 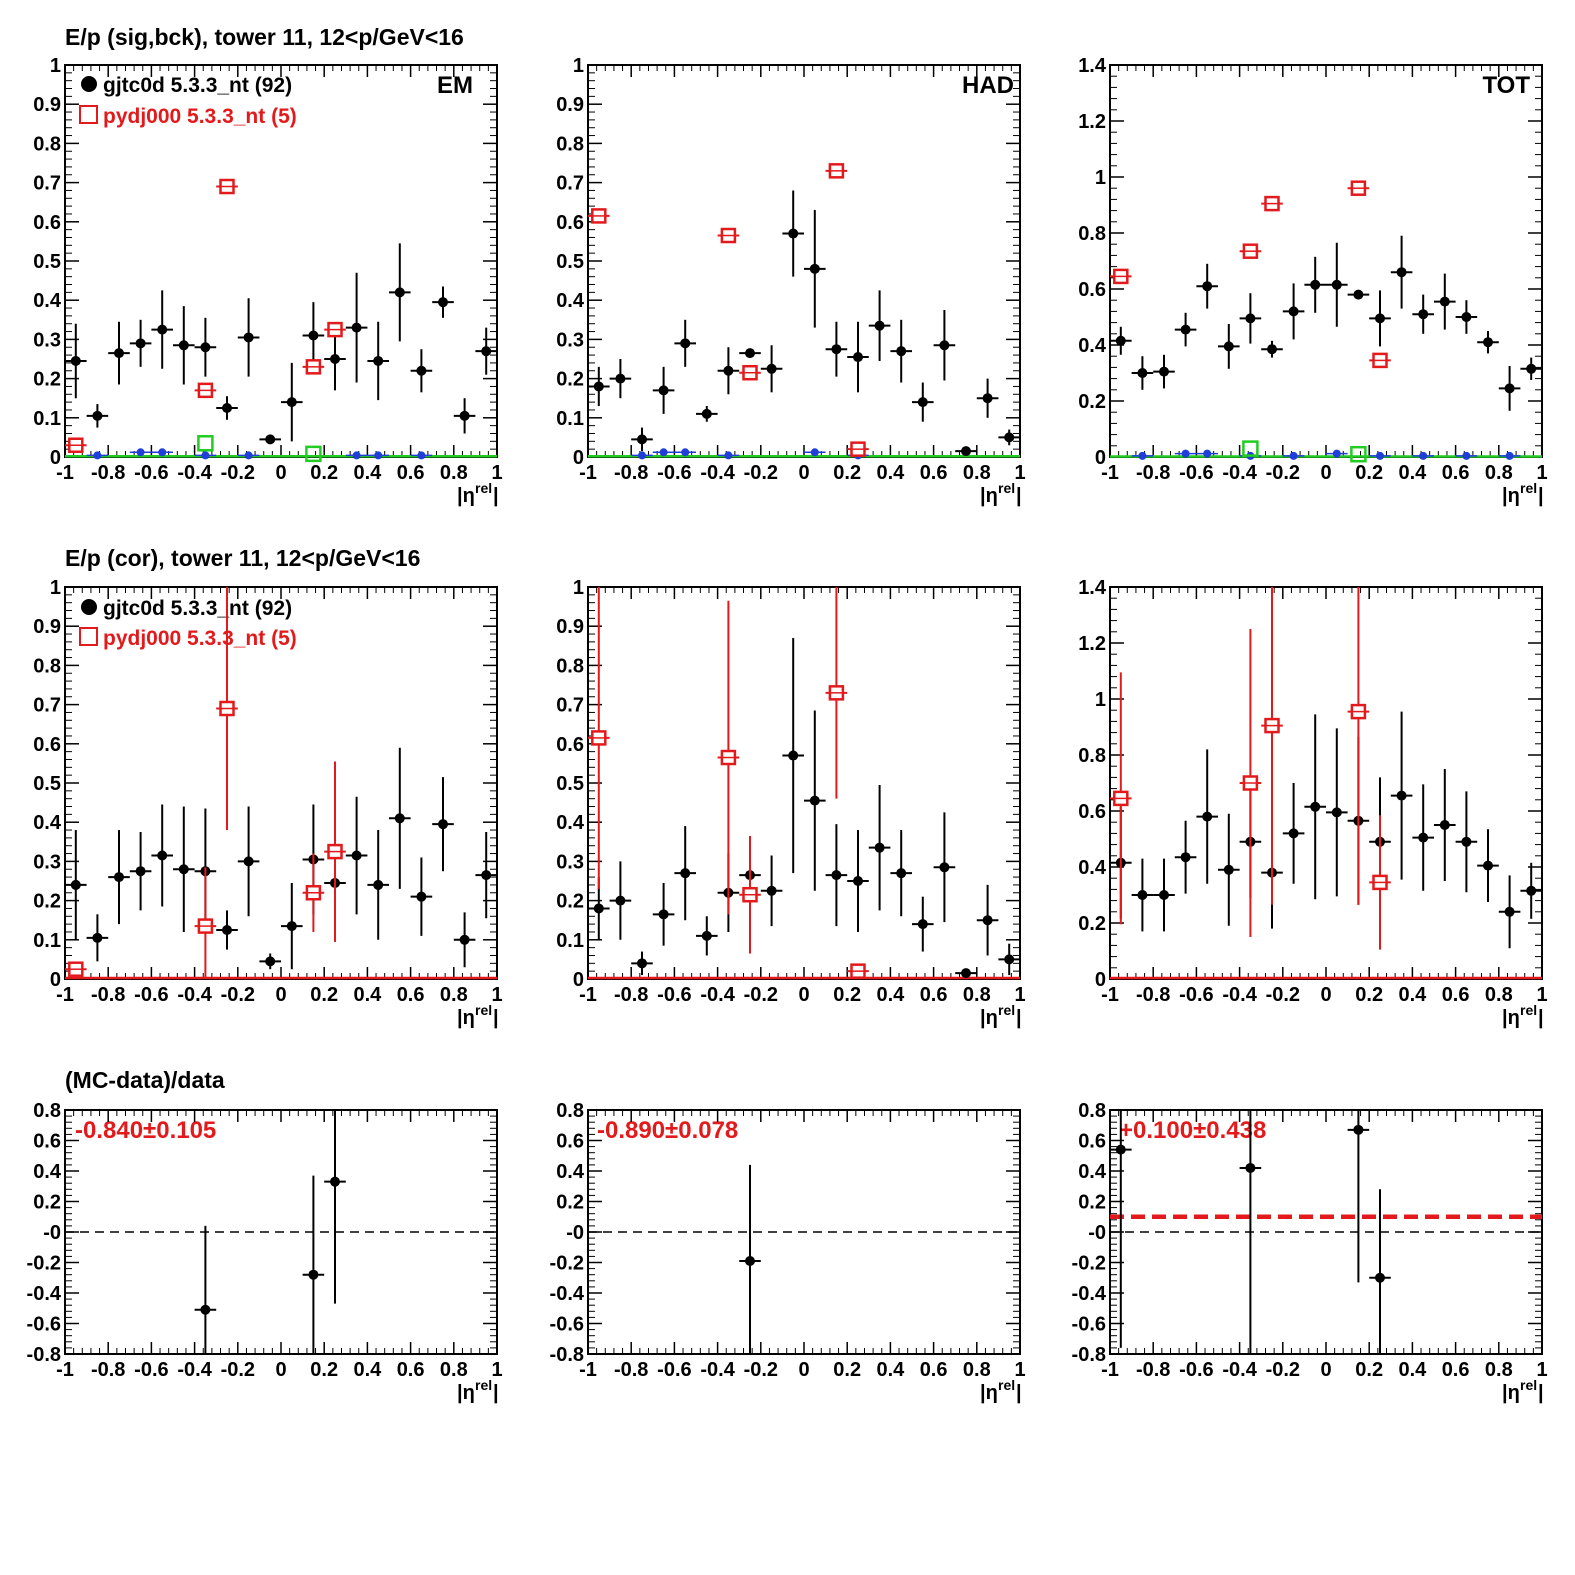 What do you see at coordinates (1092, 122) in the screenshot?
I see `y-tick-label: 1.2` at bounding box center [1092, 122].